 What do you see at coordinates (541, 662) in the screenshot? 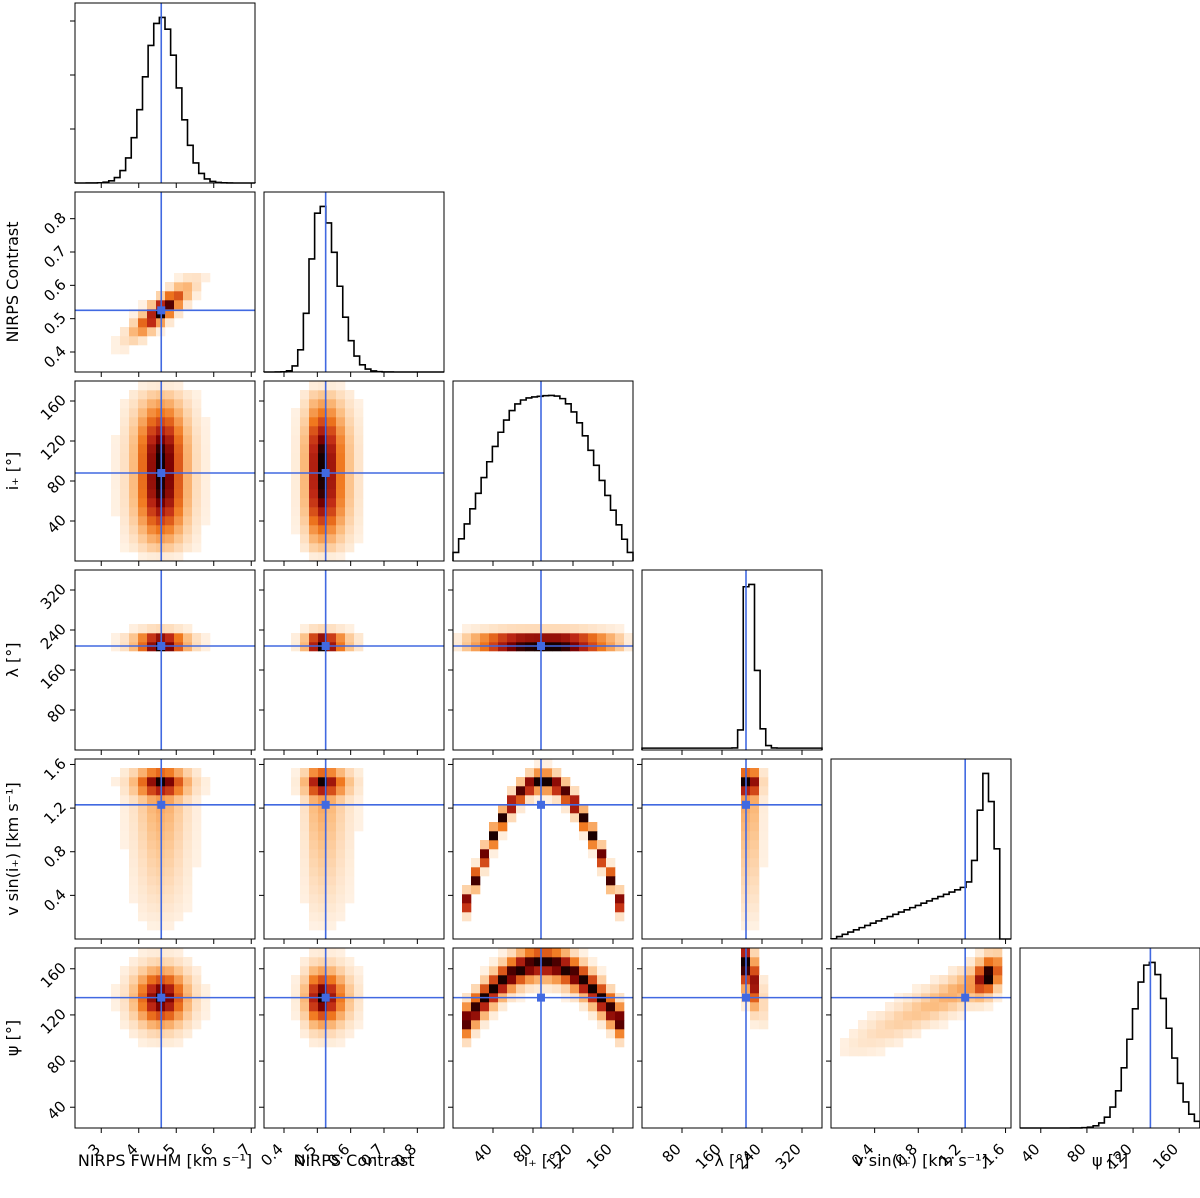
I see `panel-inc-vs-lambda` at bounding box center [541, 662].